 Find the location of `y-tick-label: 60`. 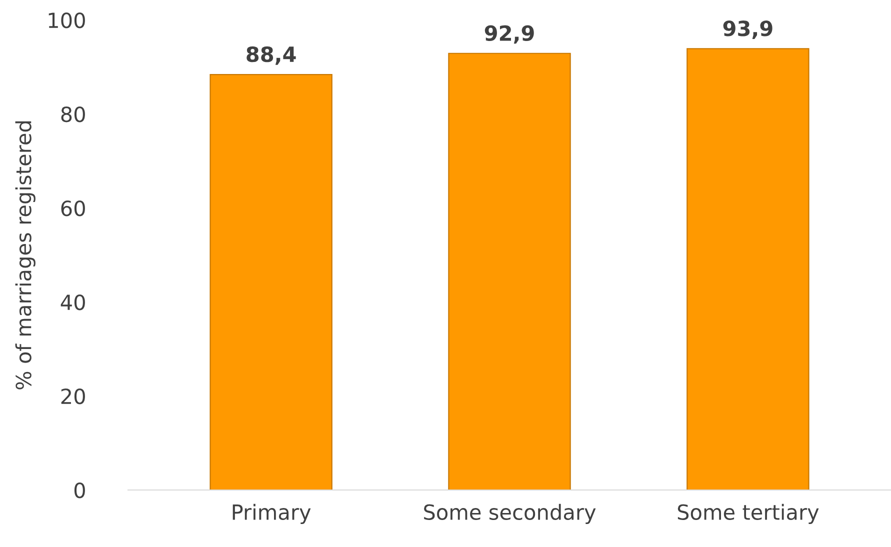

y-tick-label: 60 is located at coordinates (73, 208).